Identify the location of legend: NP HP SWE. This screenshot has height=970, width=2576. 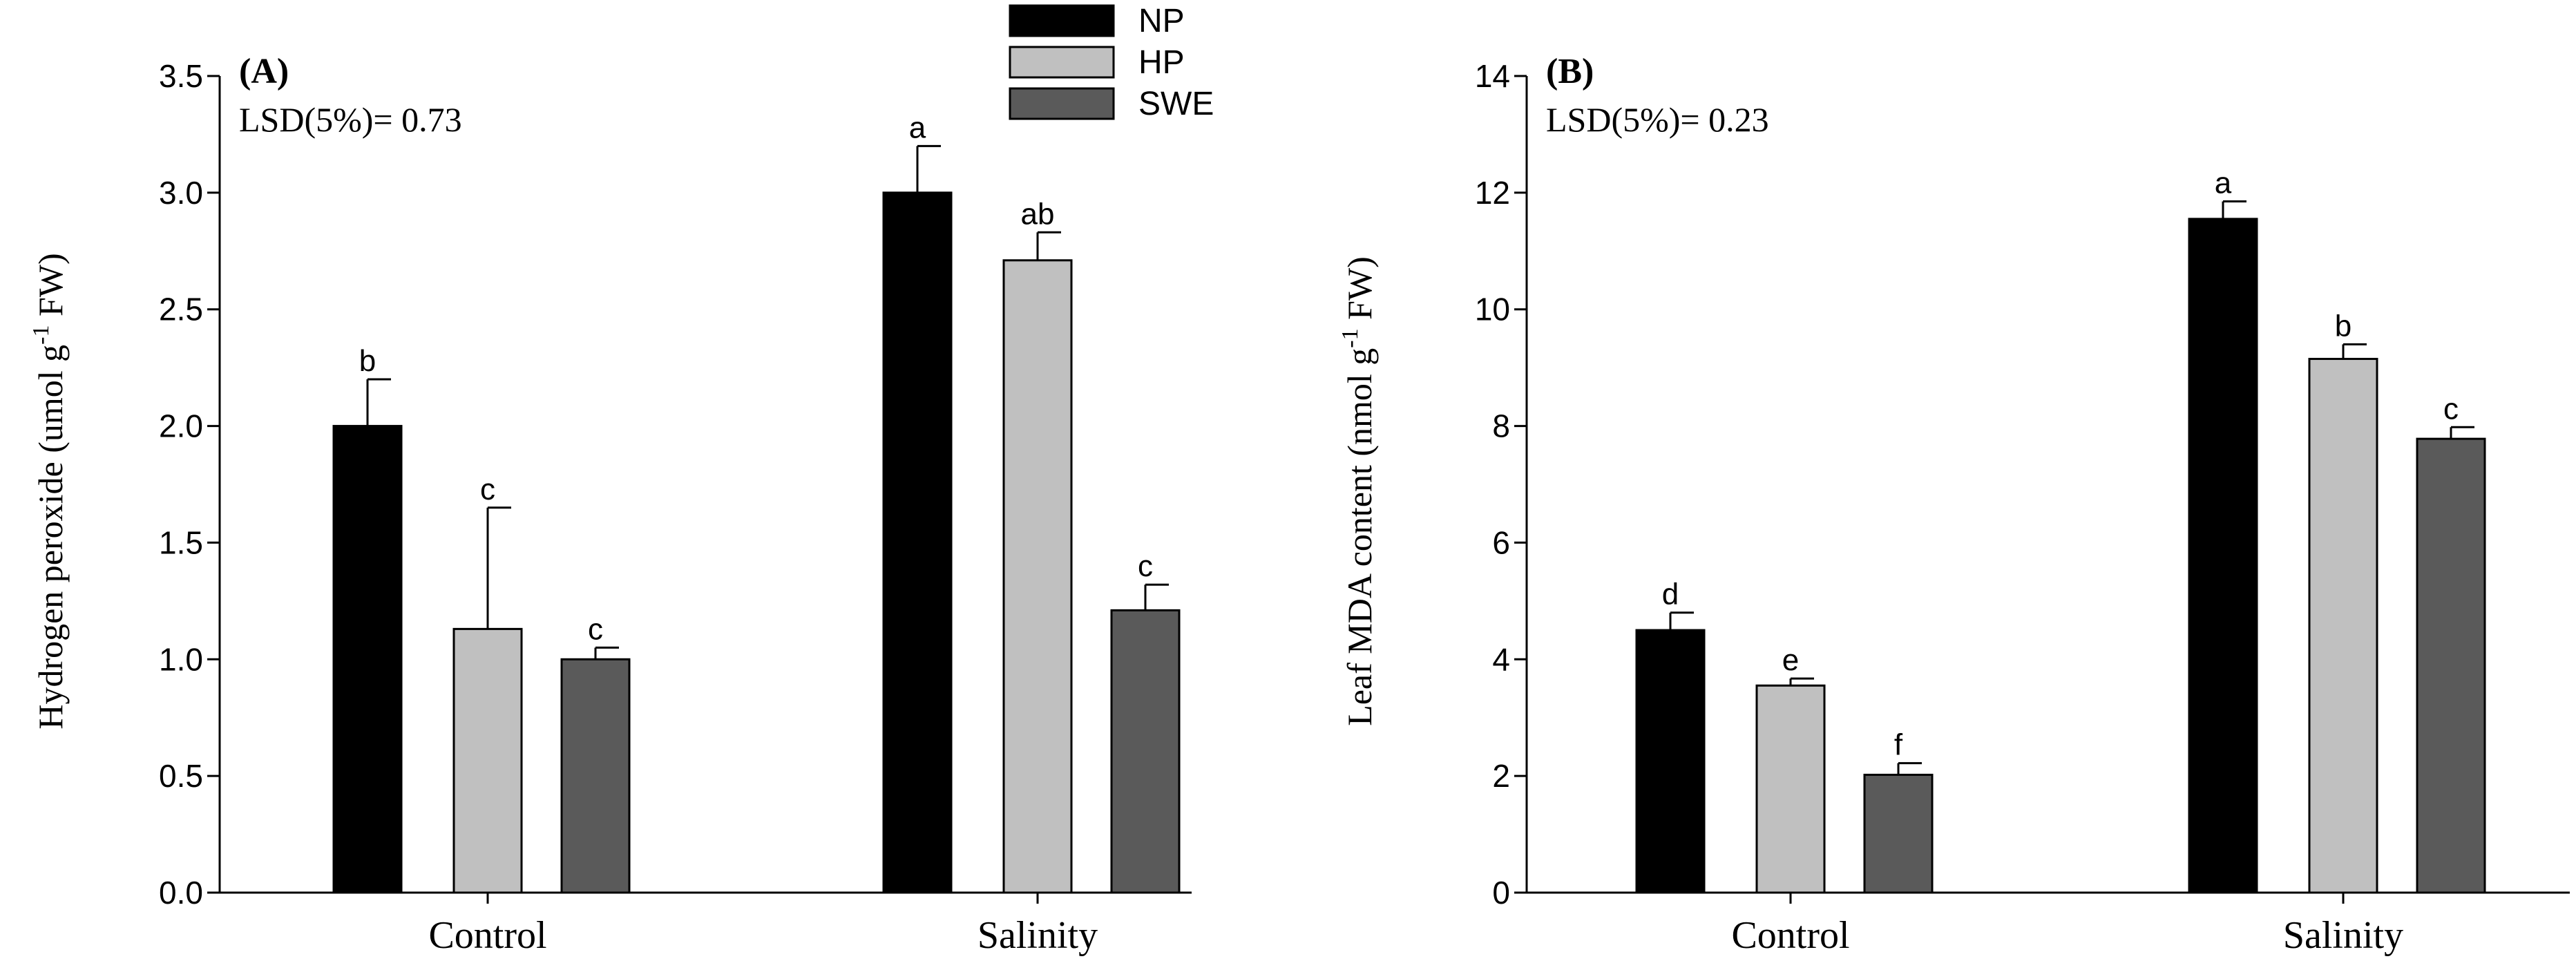
(1111, 62).